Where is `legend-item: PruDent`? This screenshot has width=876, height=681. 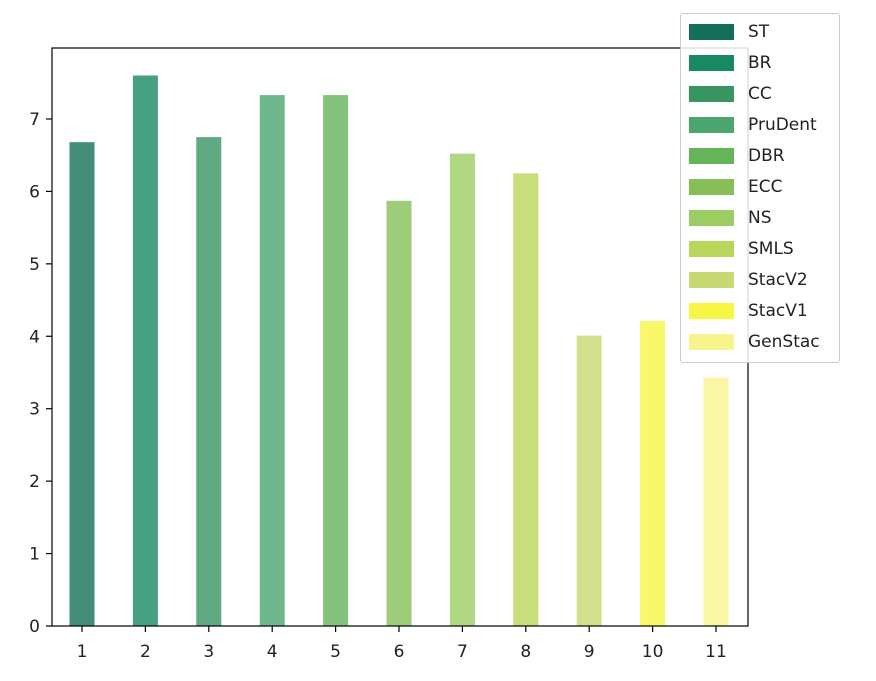
legend-item: PruDent is located at coordinates (753, 125).